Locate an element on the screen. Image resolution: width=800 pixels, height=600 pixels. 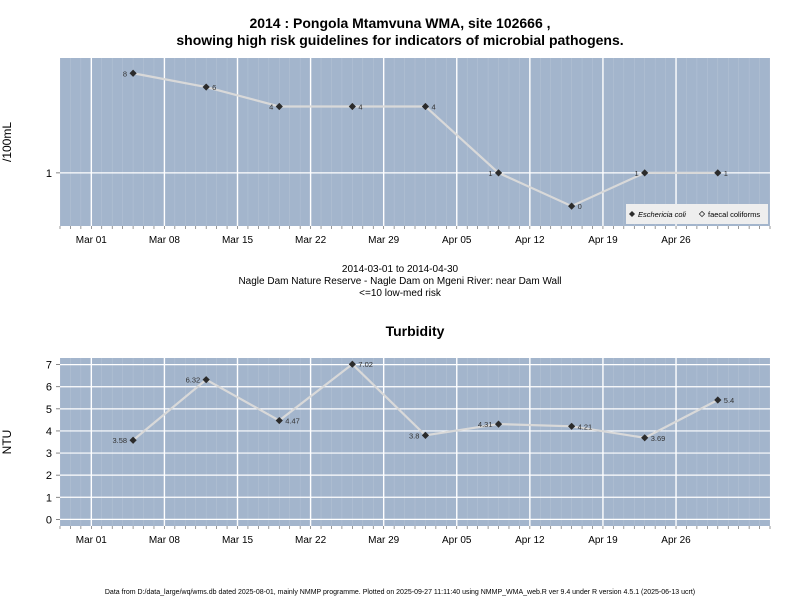
y-tick-label: 3 is located at coordinates (49, 454).